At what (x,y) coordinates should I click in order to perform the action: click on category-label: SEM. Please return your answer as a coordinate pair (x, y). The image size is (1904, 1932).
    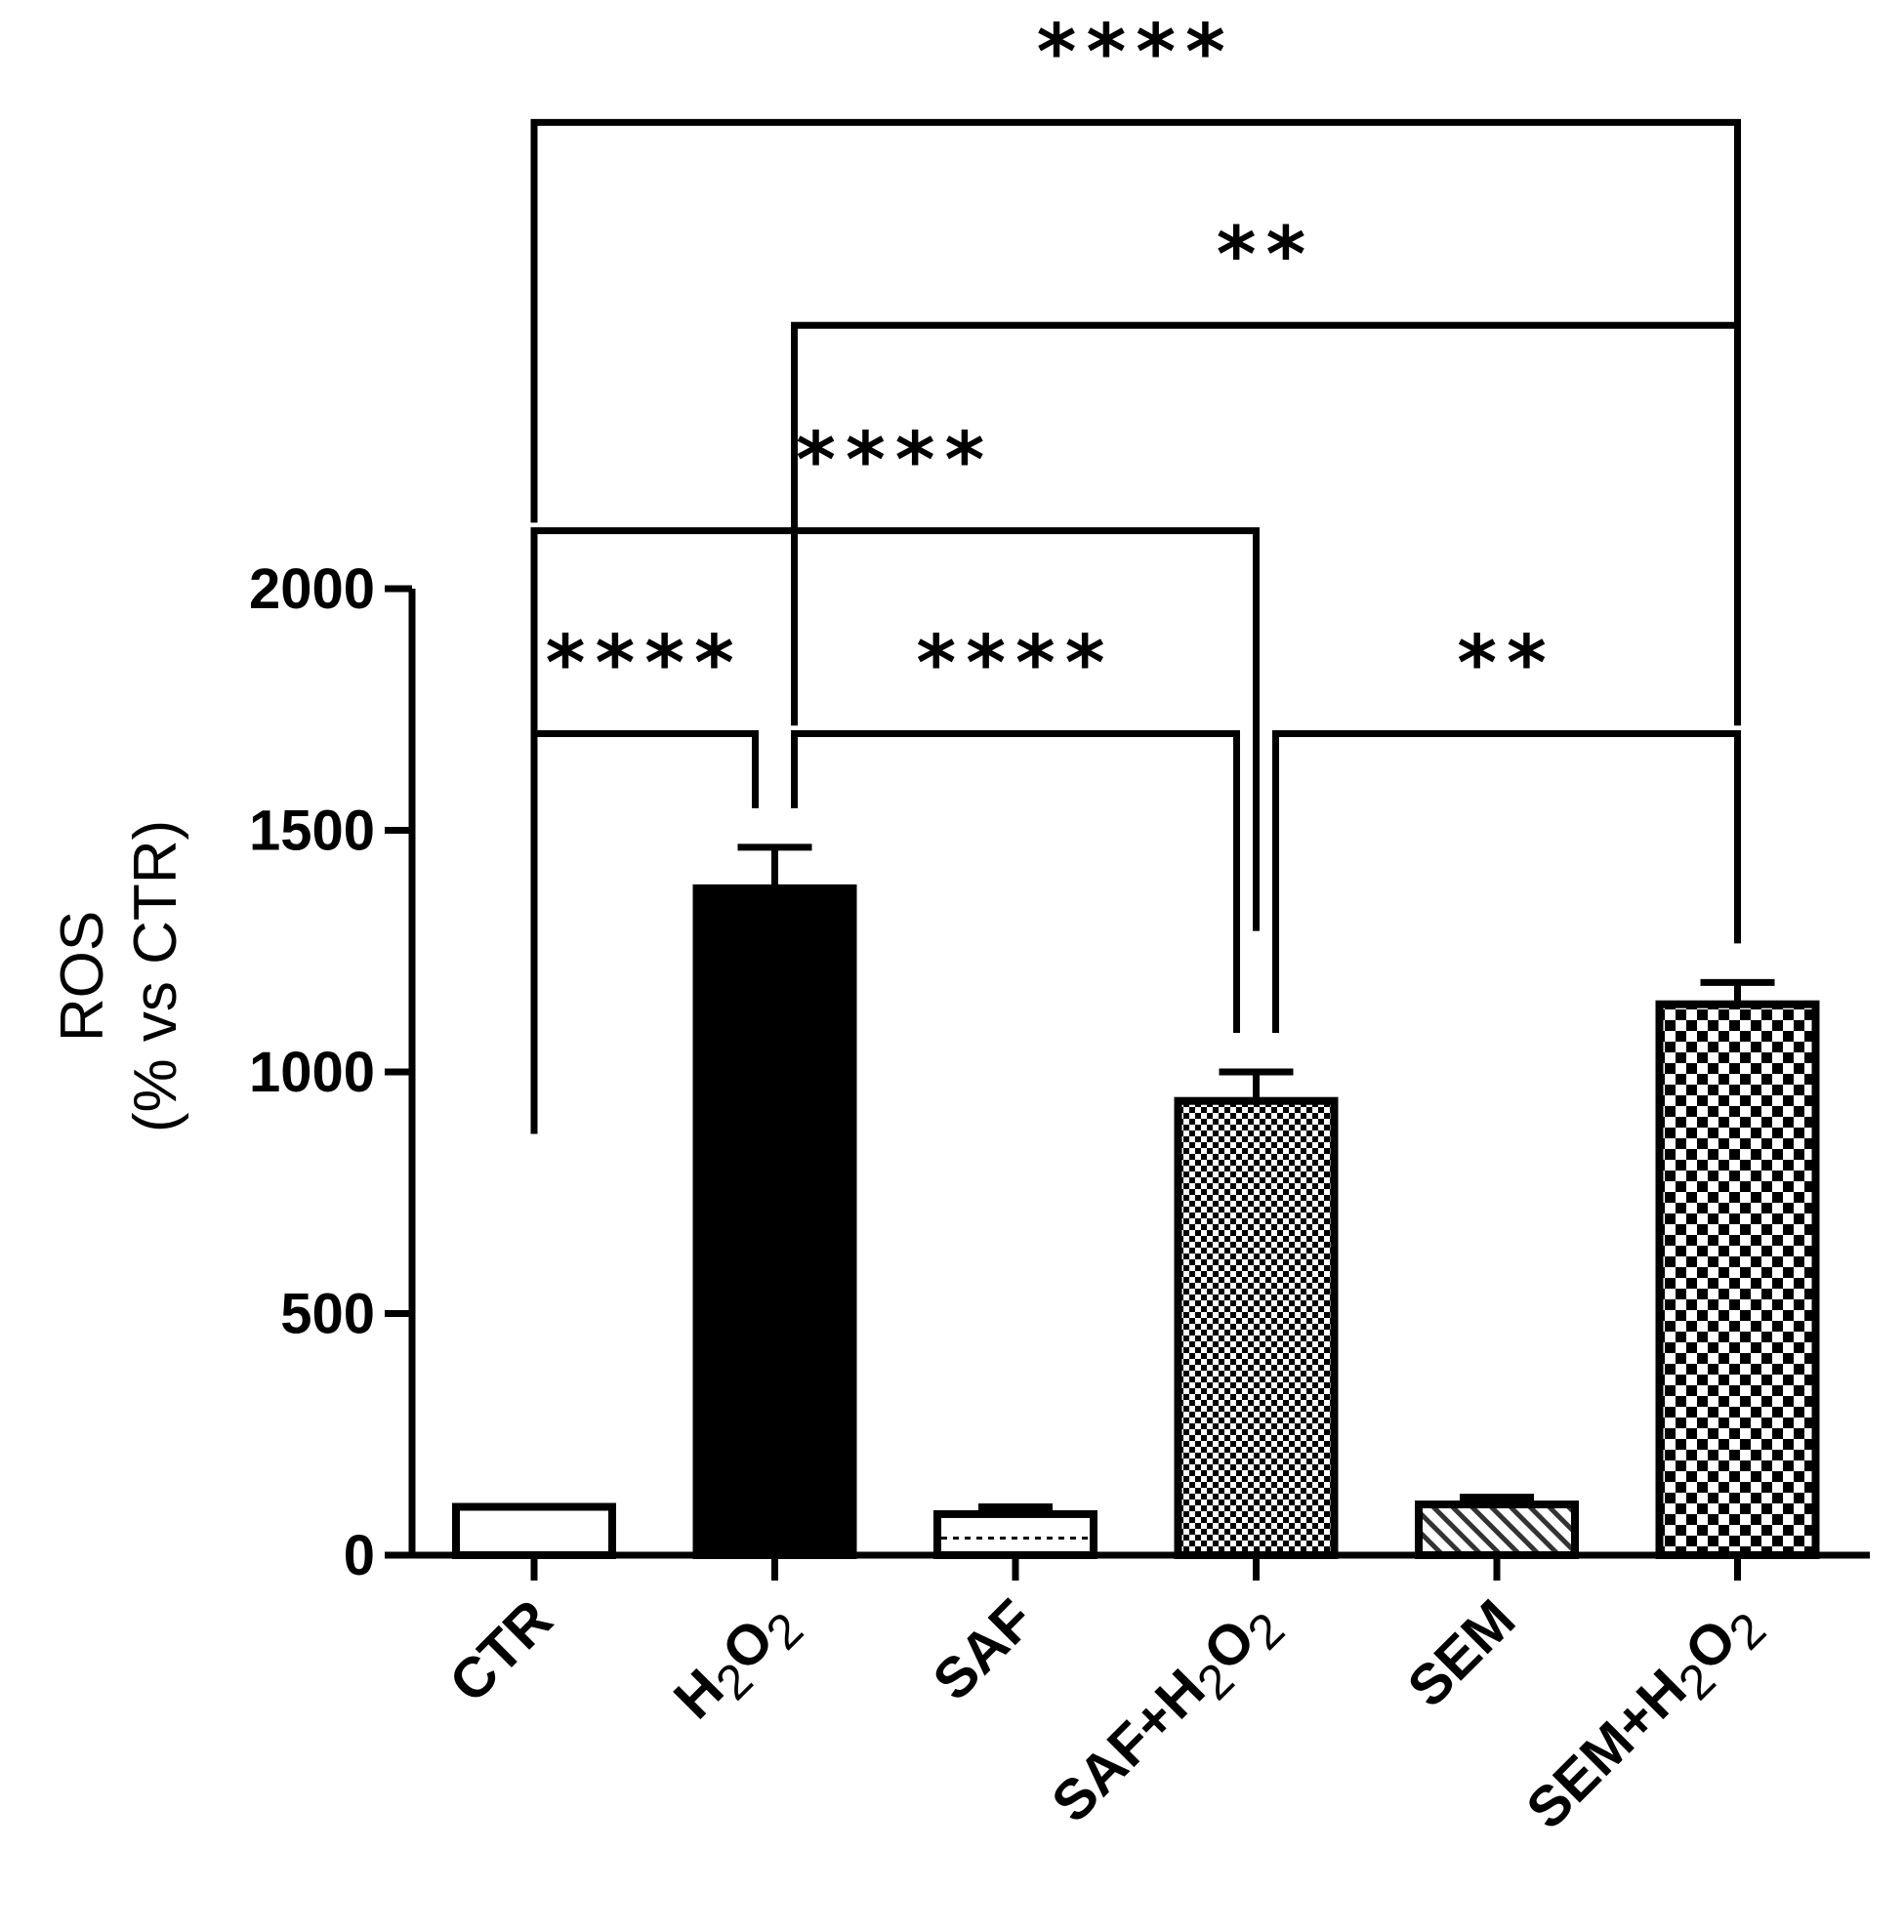
    Looking at the image, I should click on (1461, 1653).